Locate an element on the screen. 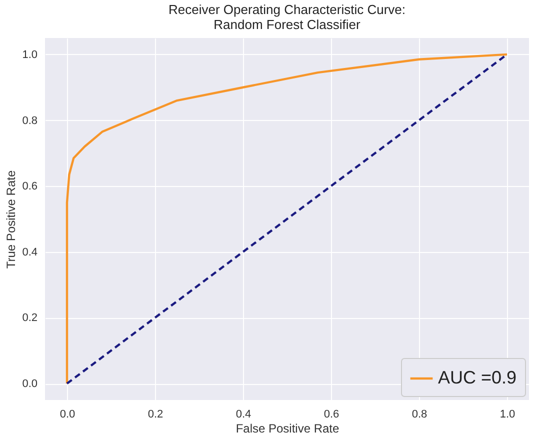 Image resolution: width=546 pixels, height=438 pixels. y-tick-label: 0.8 is located at coordinates (30, 120).